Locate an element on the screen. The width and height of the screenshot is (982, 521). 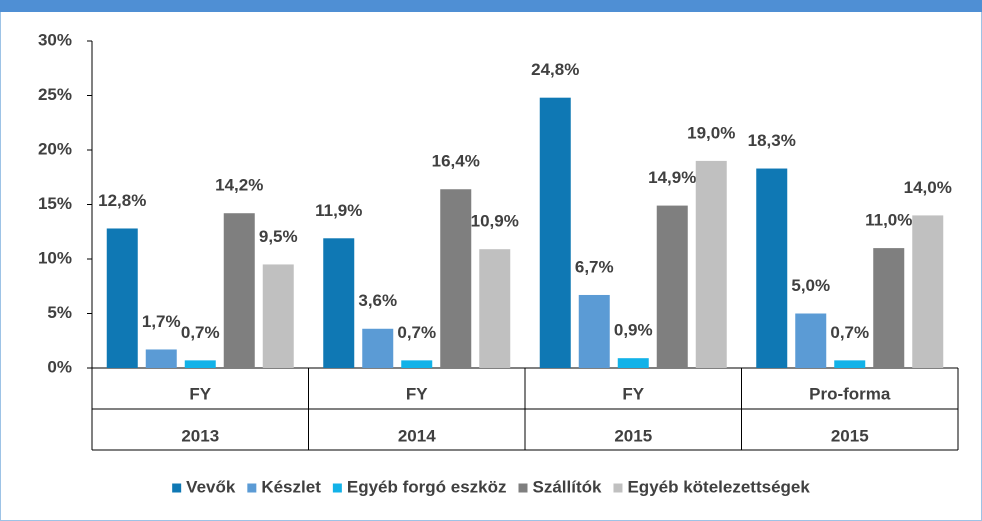
y-tick-label: 10% is located at coordinates (55, 257).